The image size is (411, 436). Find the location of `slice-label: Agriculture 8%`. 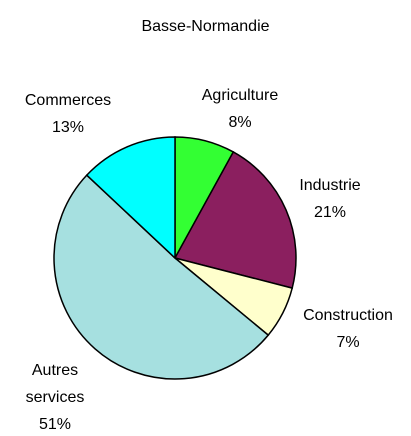

slice-label: Agriculture 8% is located at coordinates (240, 109).